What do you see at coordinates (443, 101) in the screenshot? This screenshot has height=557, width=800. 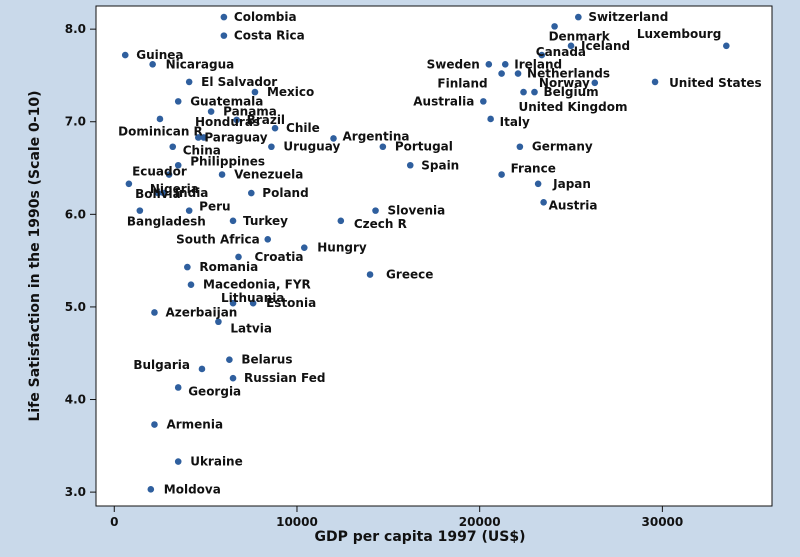 I see `point-label: Australia` at bounding box center [443, 101].